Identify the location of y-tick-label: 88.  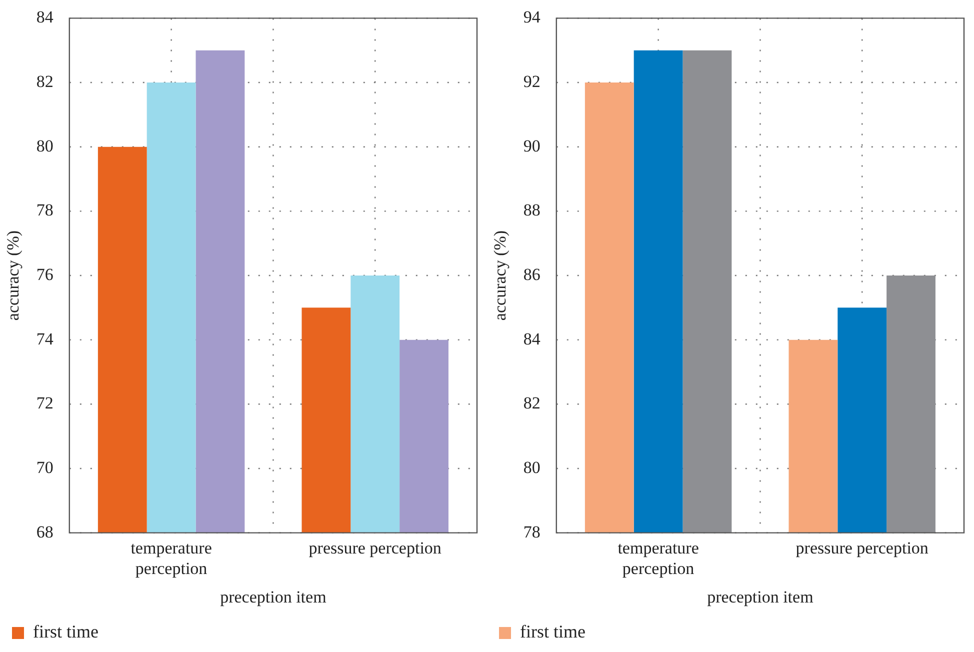
(531, 210).